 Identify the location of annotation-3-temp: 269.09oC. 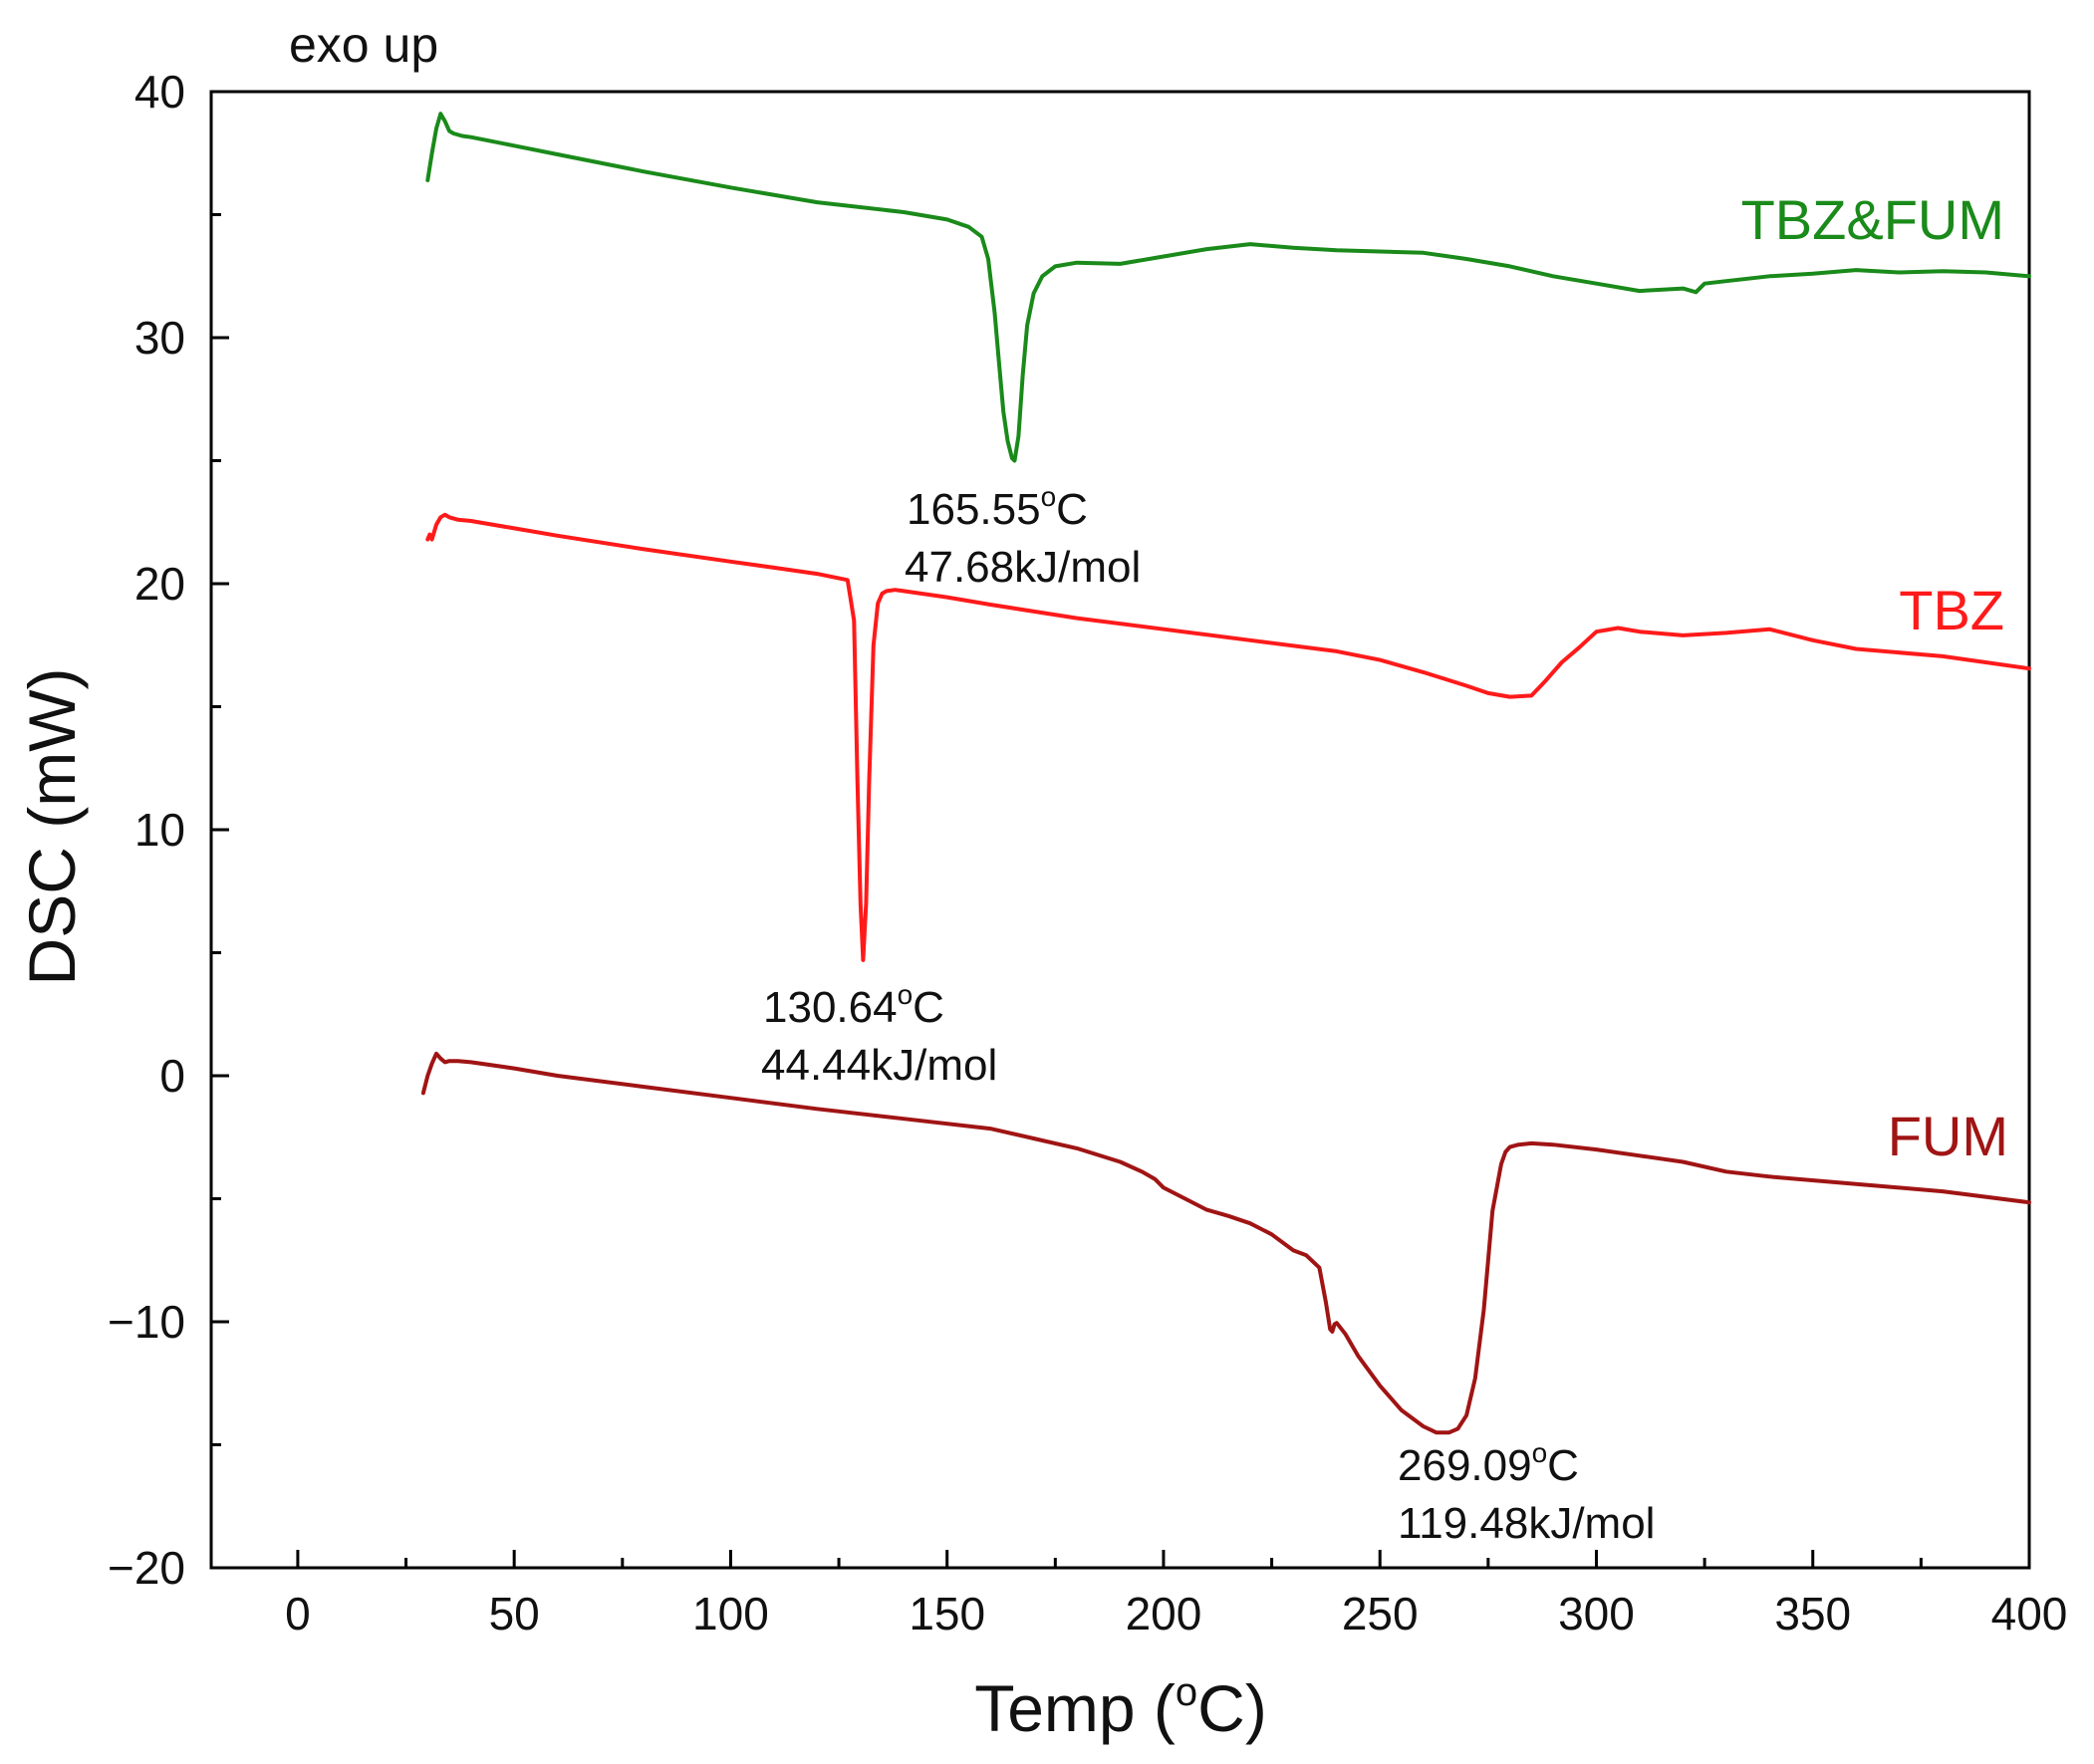
(1488, 1463).